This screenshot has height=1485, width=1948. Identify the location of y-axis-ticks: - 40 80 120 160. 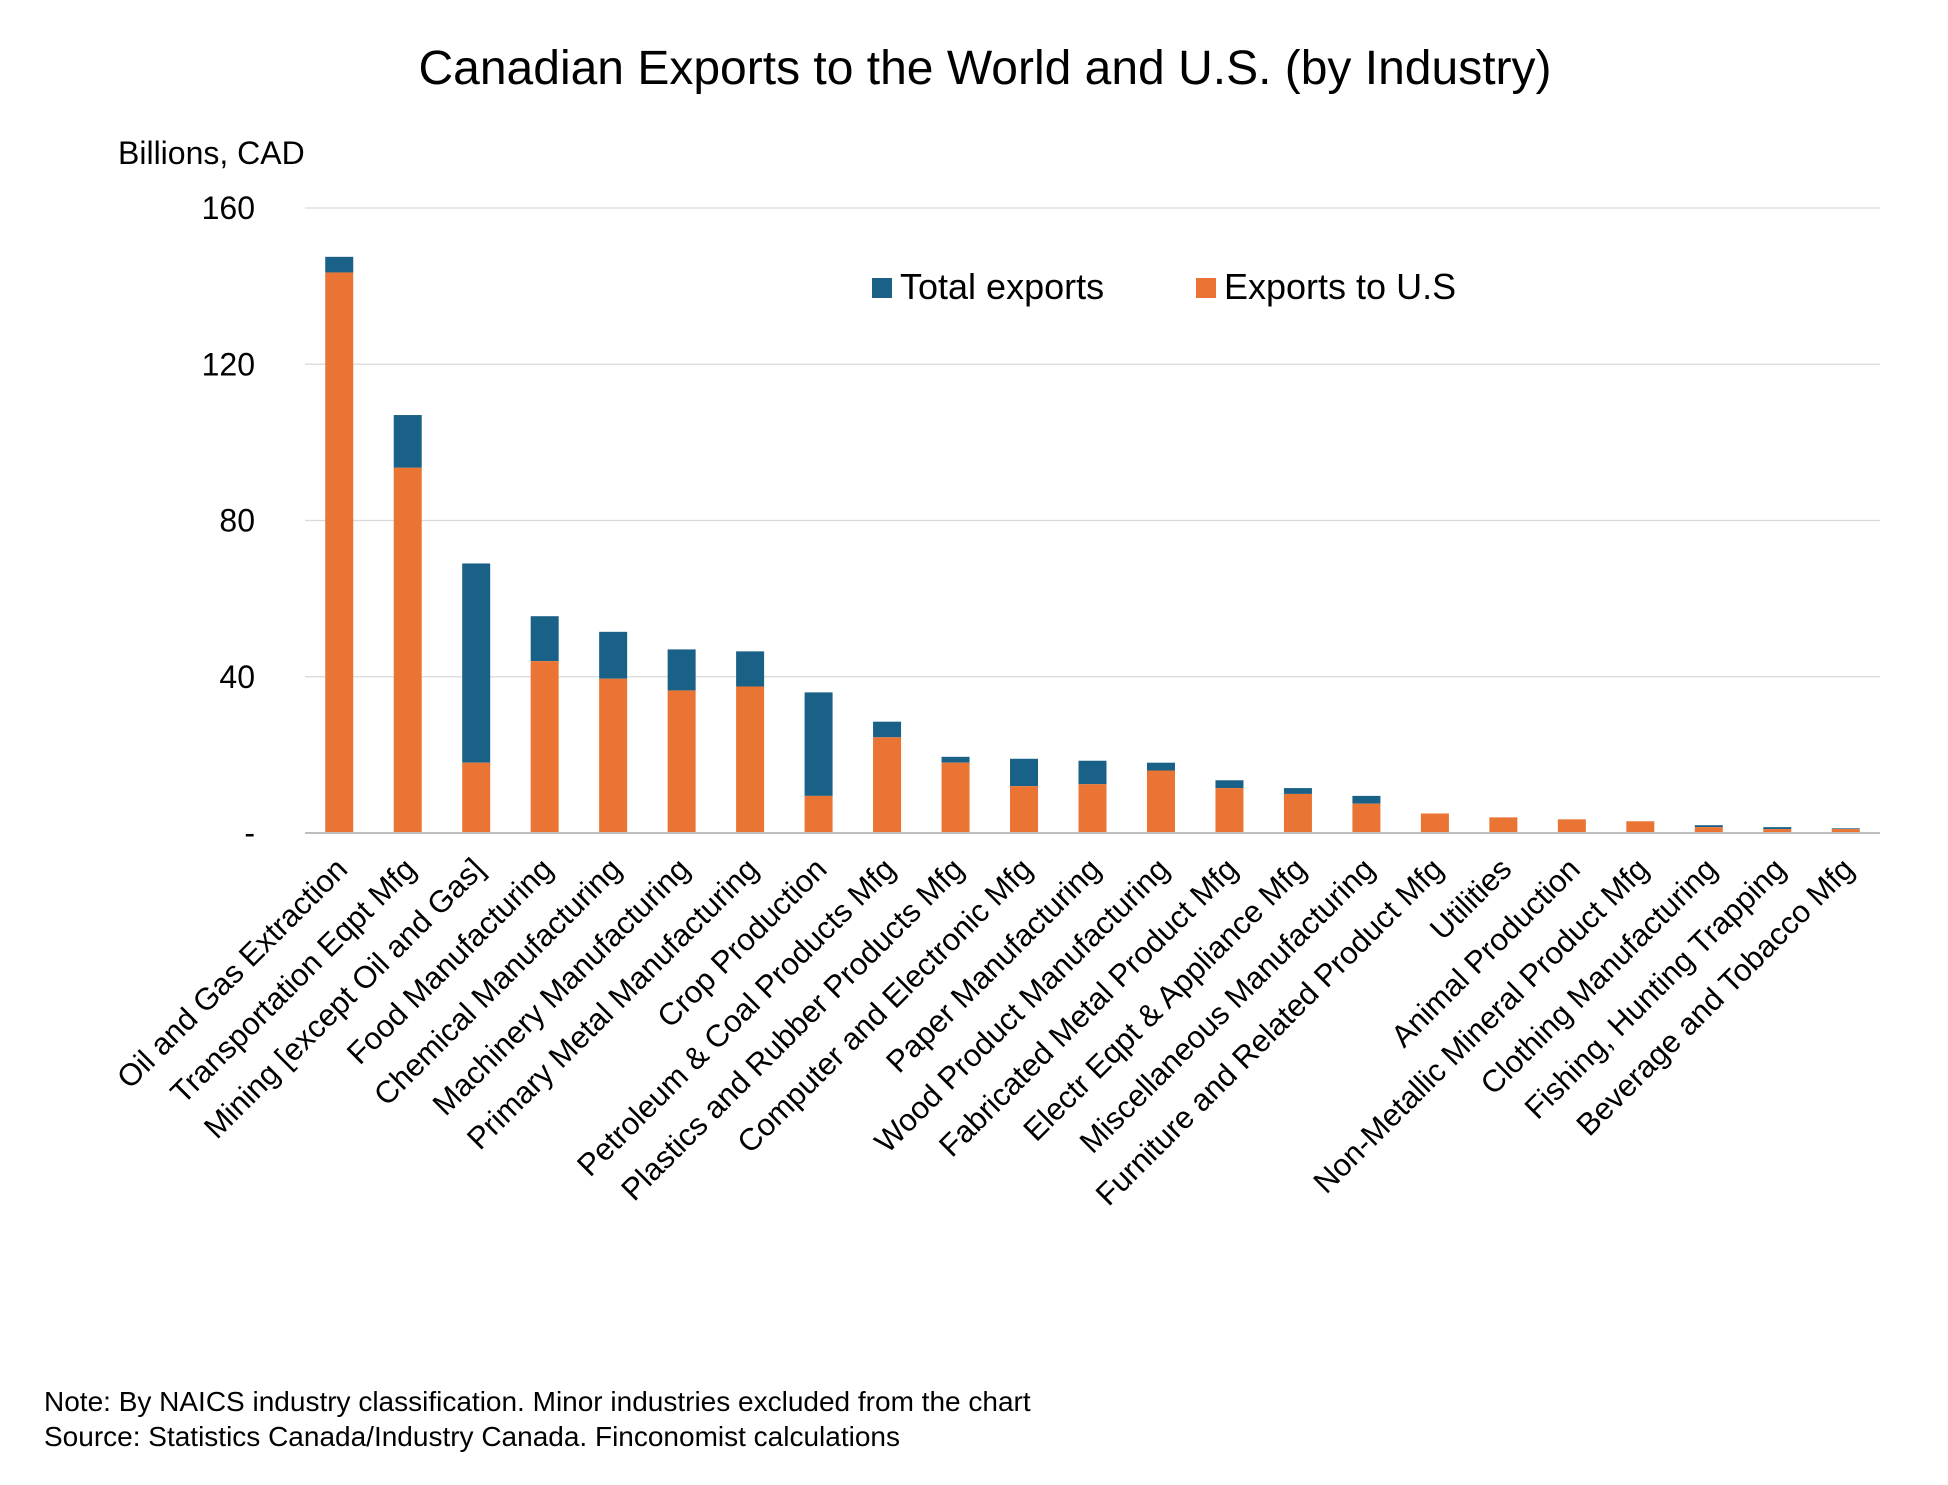
(228, 520).